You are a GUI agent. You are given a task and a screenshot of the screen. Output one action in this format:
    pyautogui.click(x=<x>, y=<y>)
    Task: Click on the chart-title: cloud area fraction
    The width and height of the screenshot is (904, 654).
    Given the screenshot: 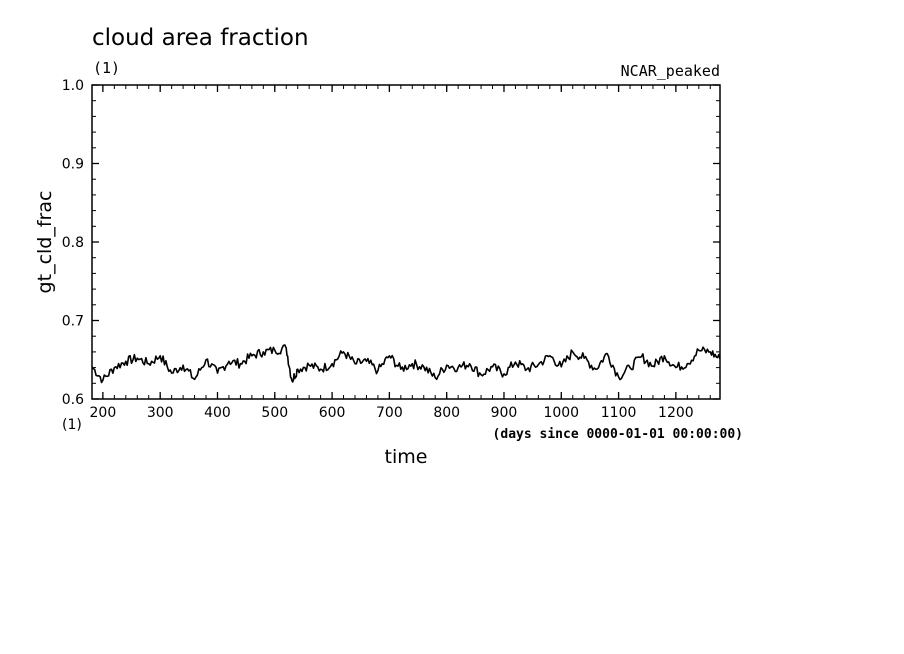 What is the action you would take?
    pyautogui.click(x=200, y=38)
    